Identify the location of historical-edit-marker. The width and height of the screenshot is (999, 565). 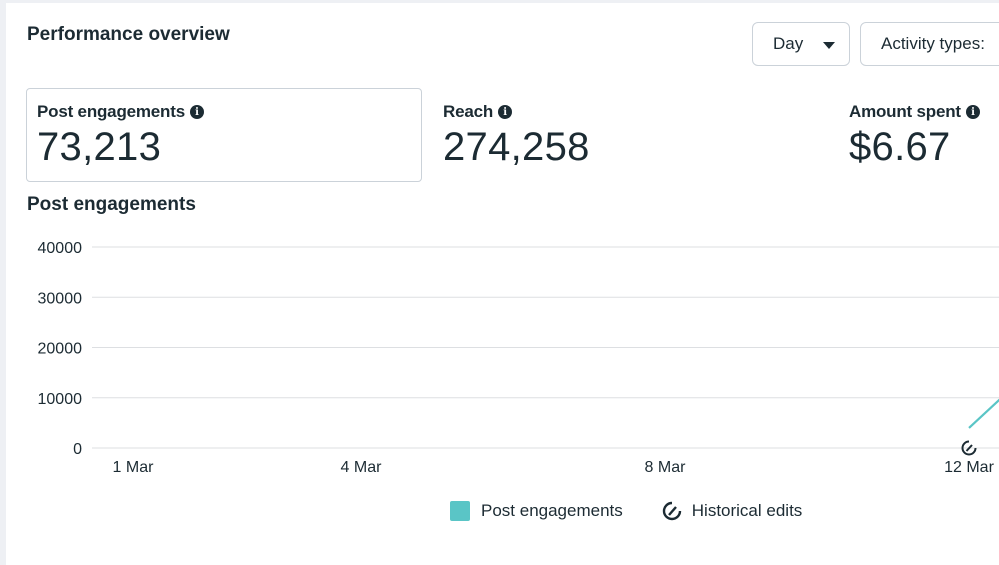
(969, 448).